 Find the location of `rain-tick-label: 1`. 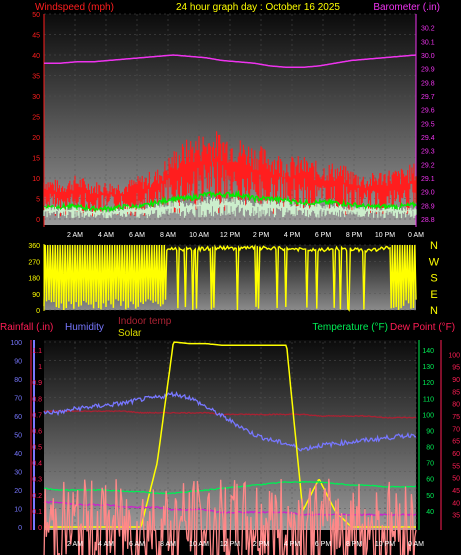

rain-tick-label: 1 is located at coordinates (40, 367).